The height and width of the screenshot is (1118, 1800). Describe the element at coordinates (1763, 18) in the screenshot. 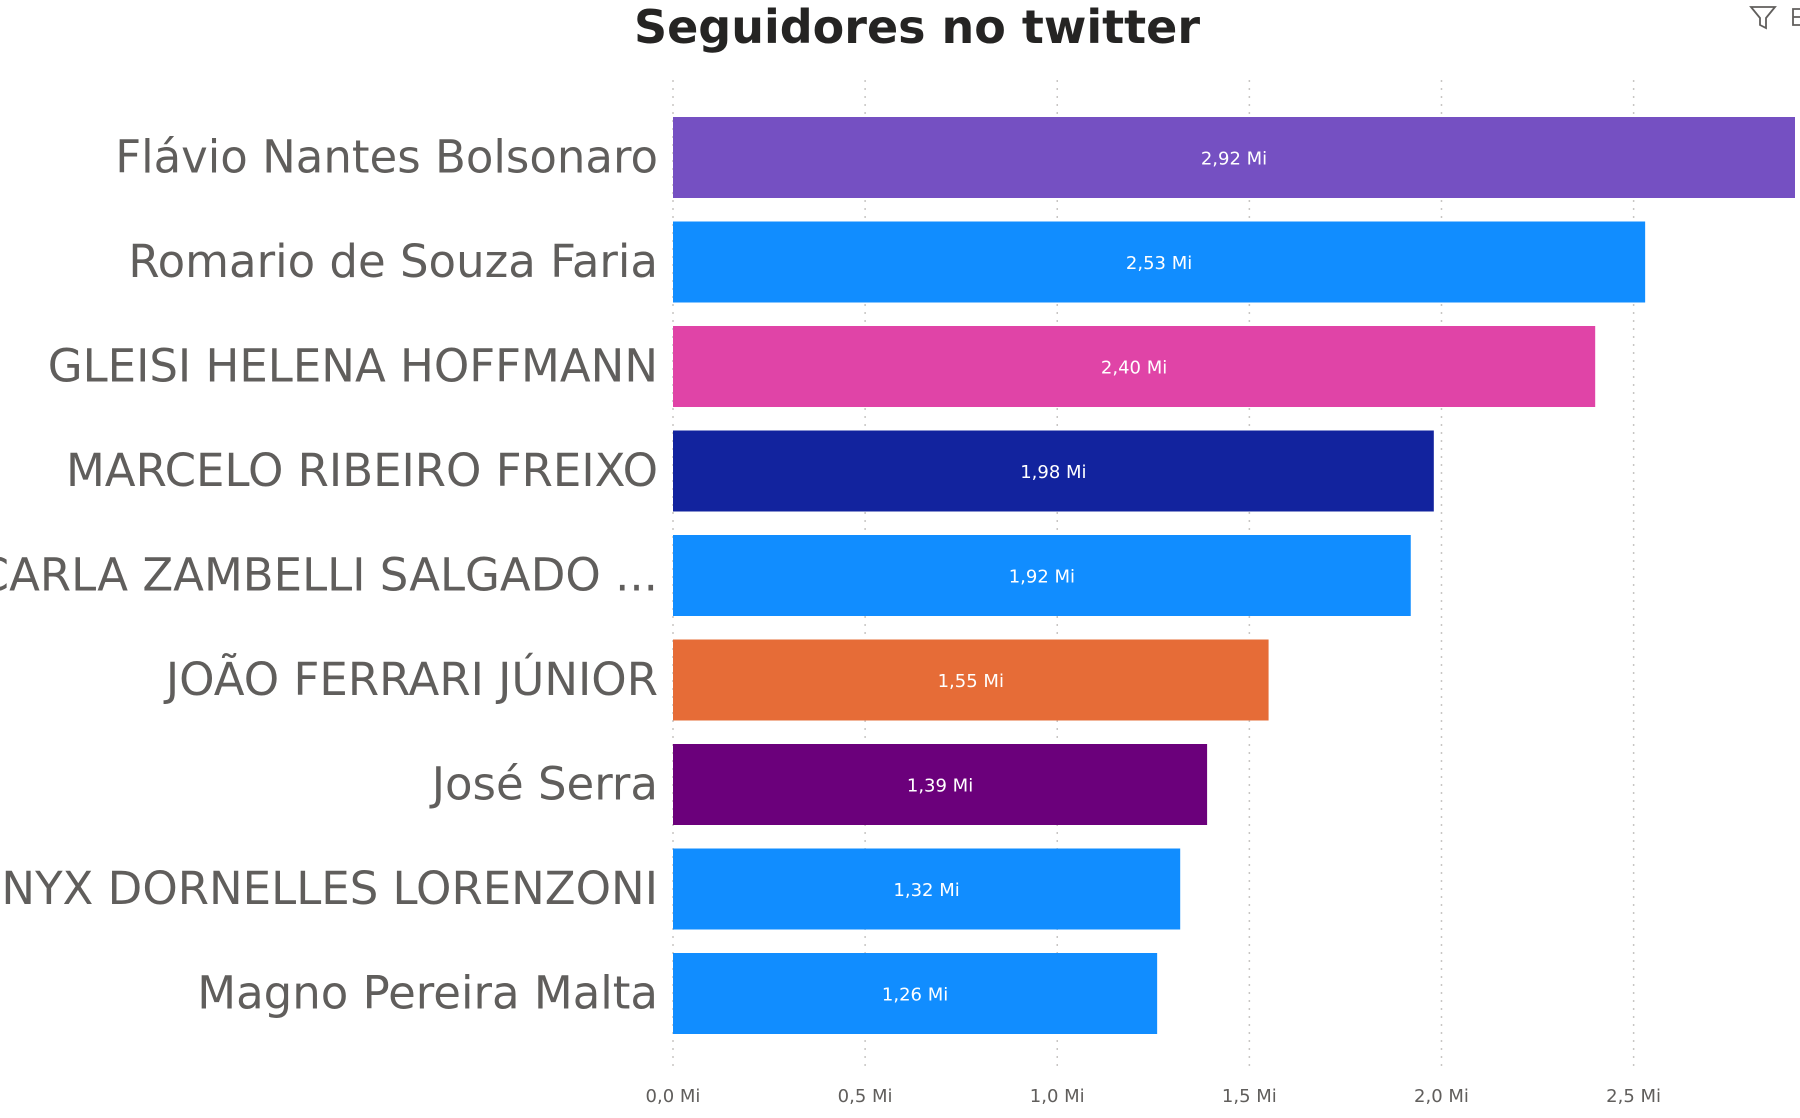

I see `filter-icon` at that location.